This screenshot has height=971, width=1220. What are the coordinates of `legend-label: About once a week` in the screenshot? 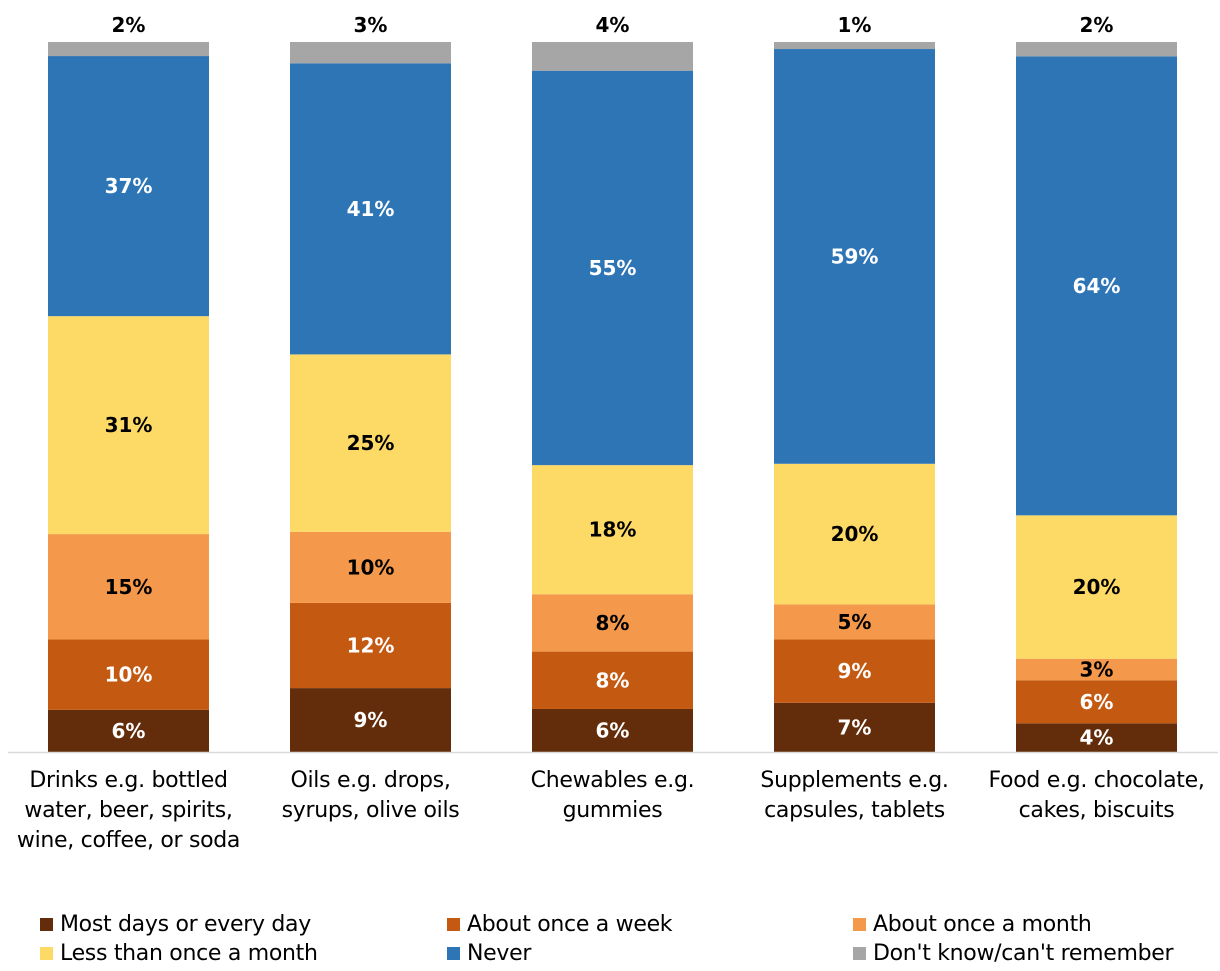 It's located at (570, 924).